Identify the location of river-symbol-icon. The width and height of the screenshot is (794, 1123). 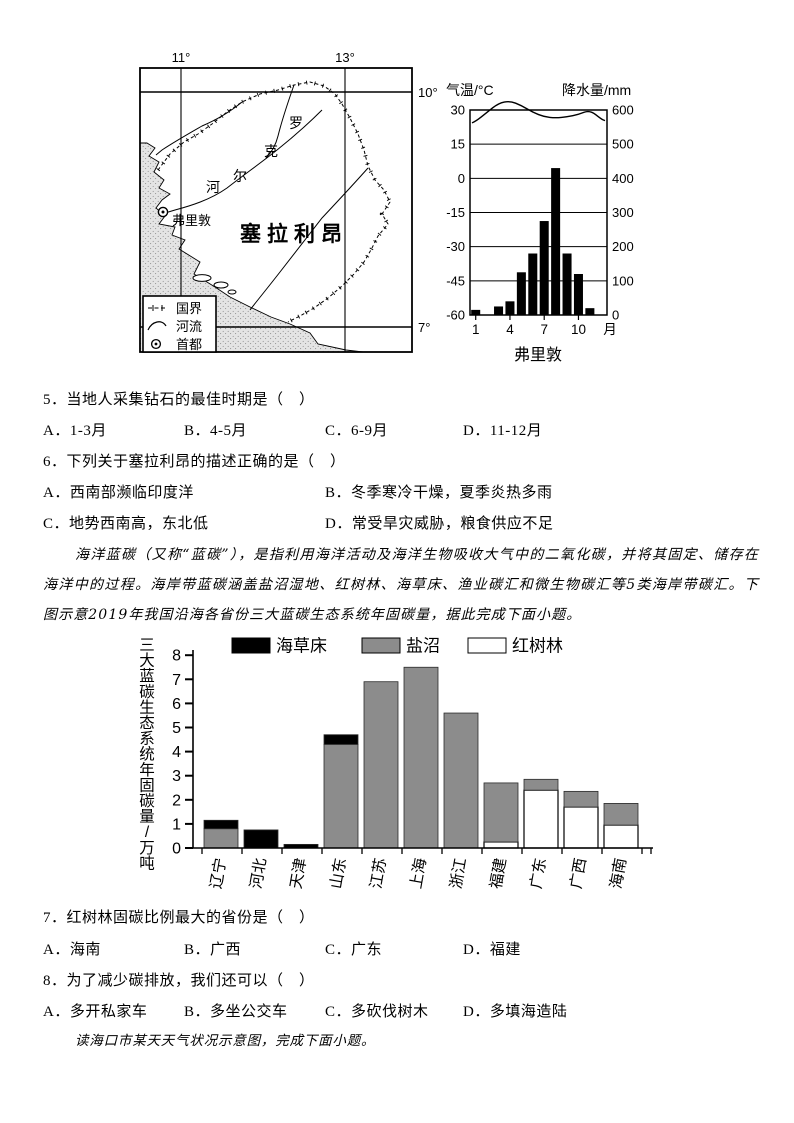
(157, 326).